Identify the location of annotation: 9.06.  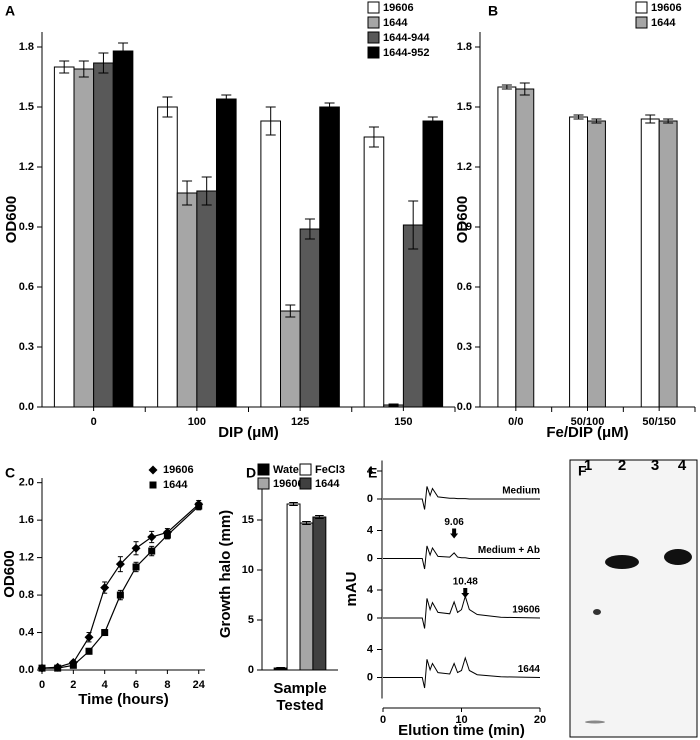
(454, 522).